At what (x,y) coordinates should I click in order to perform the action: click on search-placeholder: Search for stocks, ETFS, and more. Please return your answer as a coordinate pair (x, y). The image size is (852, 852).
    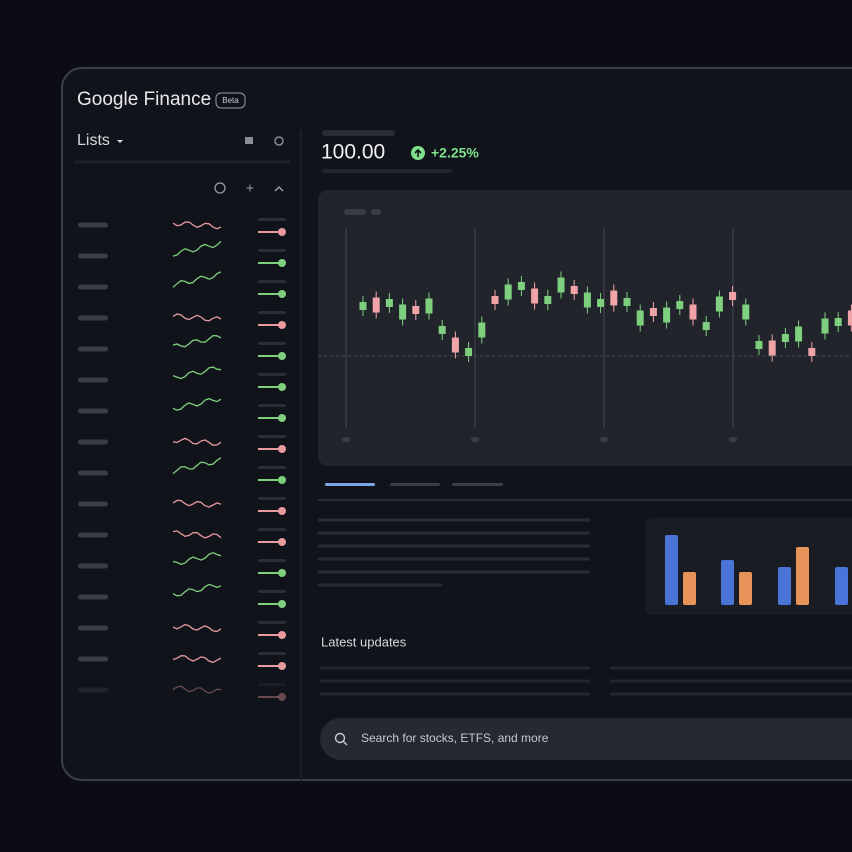
    Looking at the image, I should click on (455, 738).